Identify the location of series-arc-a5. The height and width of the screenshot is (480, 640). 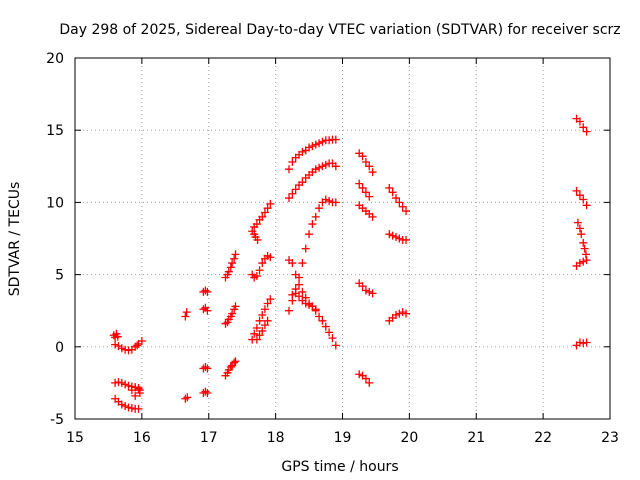
(135, 391).